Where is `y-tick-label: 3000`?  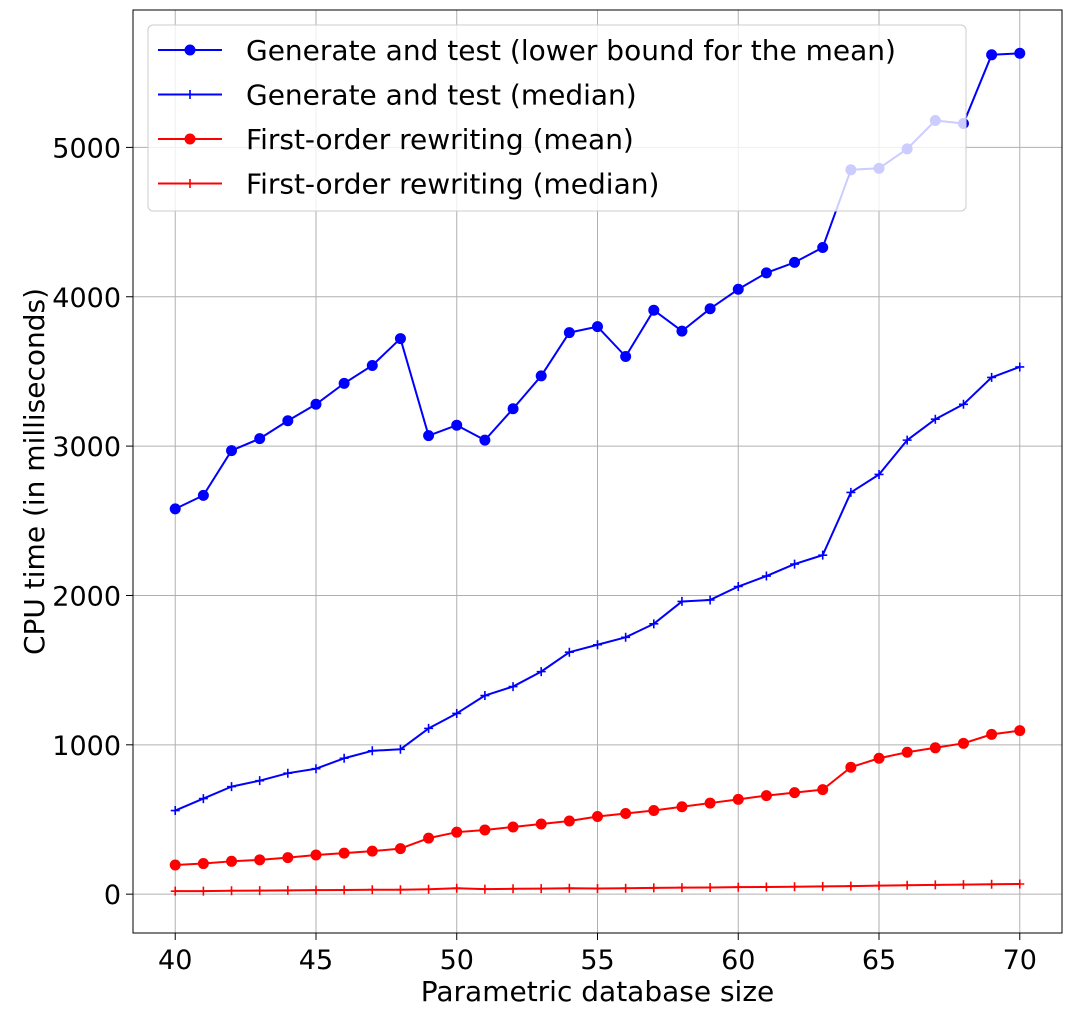
y-tick-label: 3000 is located at coordinates (86, 447).